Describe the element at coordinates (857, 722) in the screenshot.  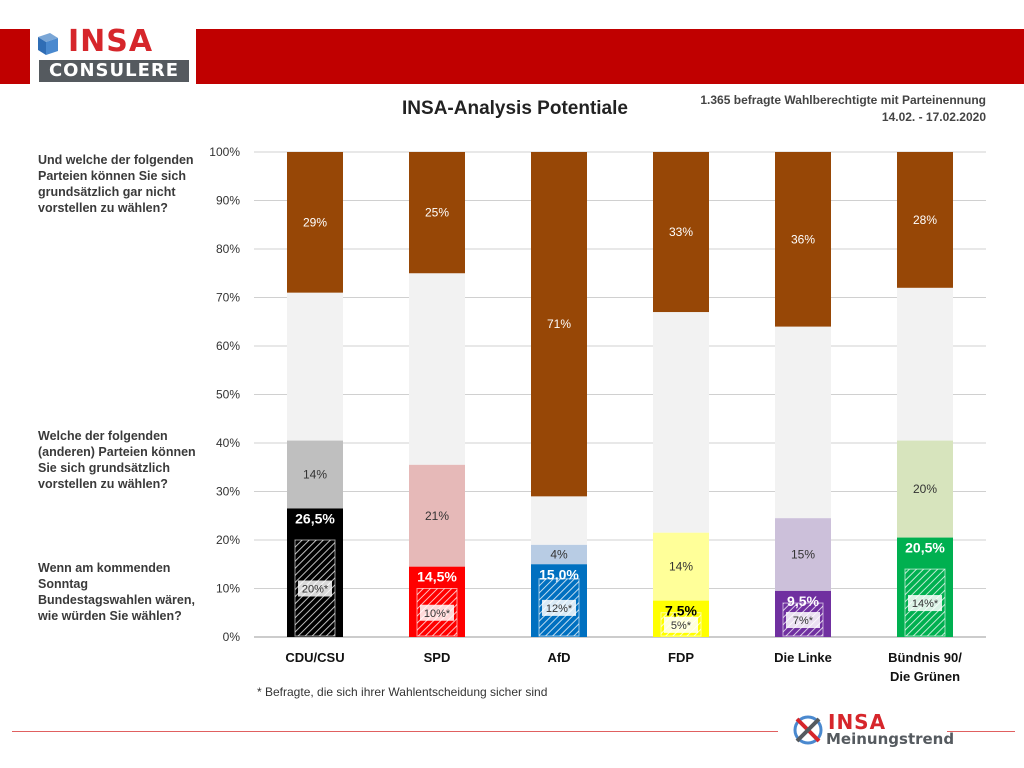
I see `footer-logo-insa-text: INSA` at that location.